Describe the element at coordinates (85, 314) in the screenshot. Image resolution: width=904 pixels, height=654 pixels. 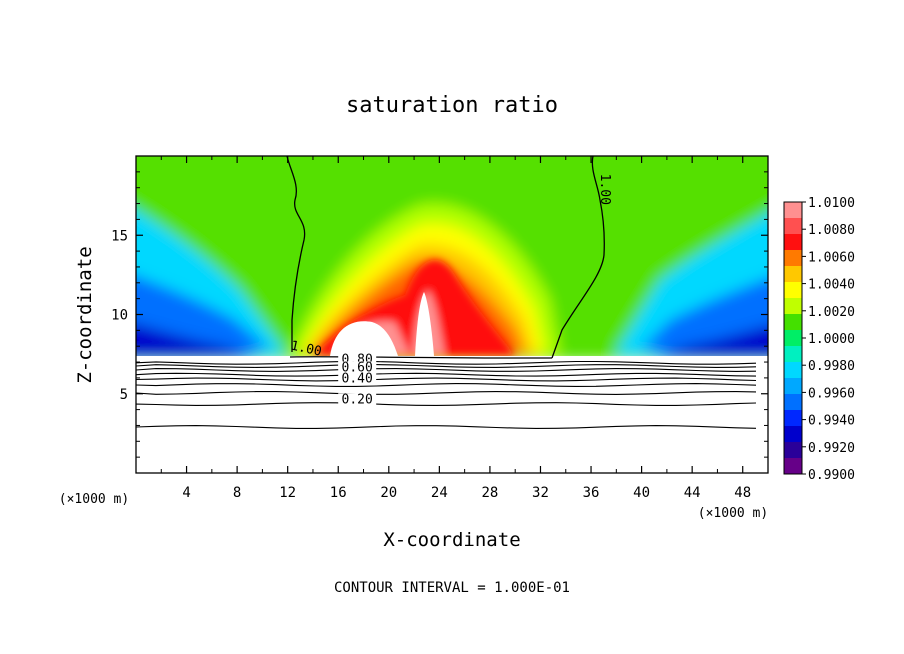
I see `y-axis-label: Z-coordinate` at that location.